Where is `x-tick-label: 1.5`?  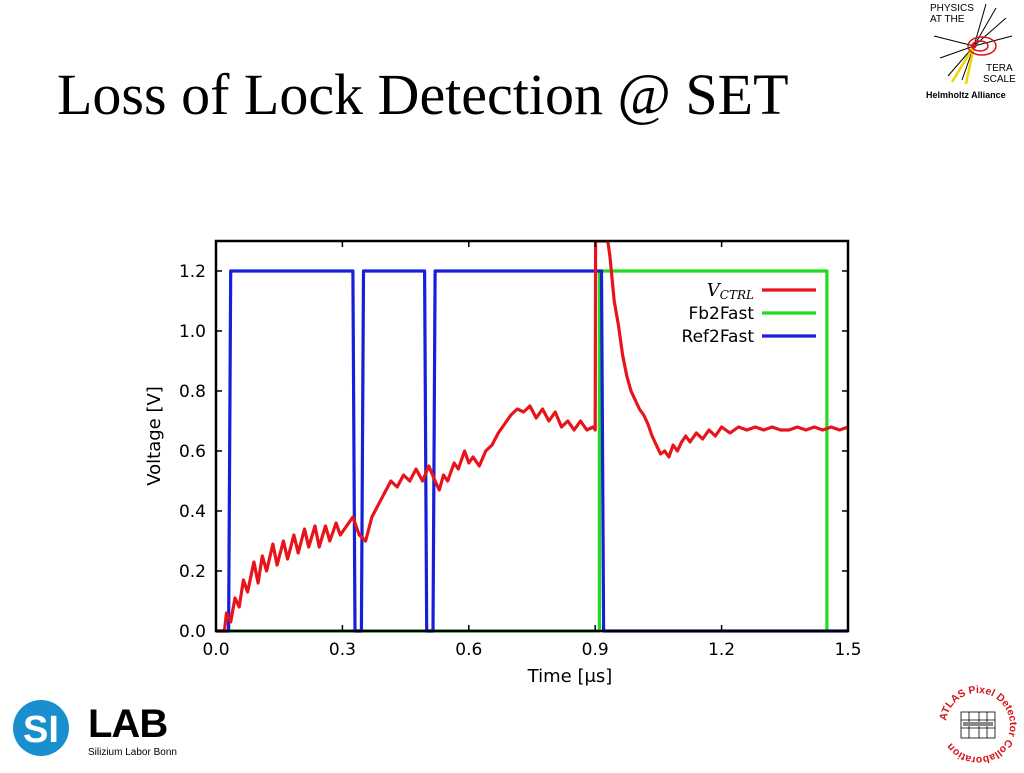
x-tick-label: 1.5 is located at coordinates (847, 650).